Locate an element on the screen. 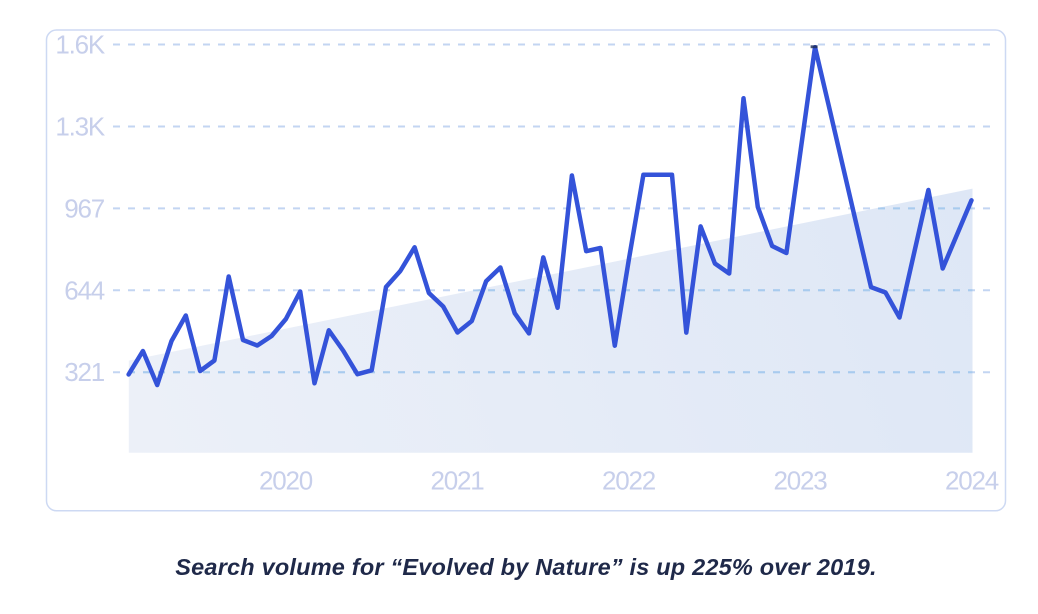 The image size is (1038, 614). svg-text: 967 is located at coordinates (84, 208).